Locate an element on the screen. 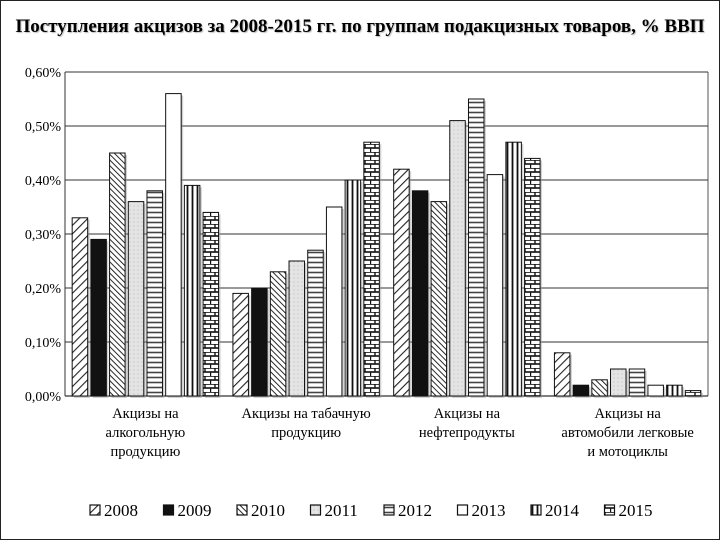 The width and height of the screenshot is (720, 540). bar-2010-cat2 is located at coordinates (278, 334).